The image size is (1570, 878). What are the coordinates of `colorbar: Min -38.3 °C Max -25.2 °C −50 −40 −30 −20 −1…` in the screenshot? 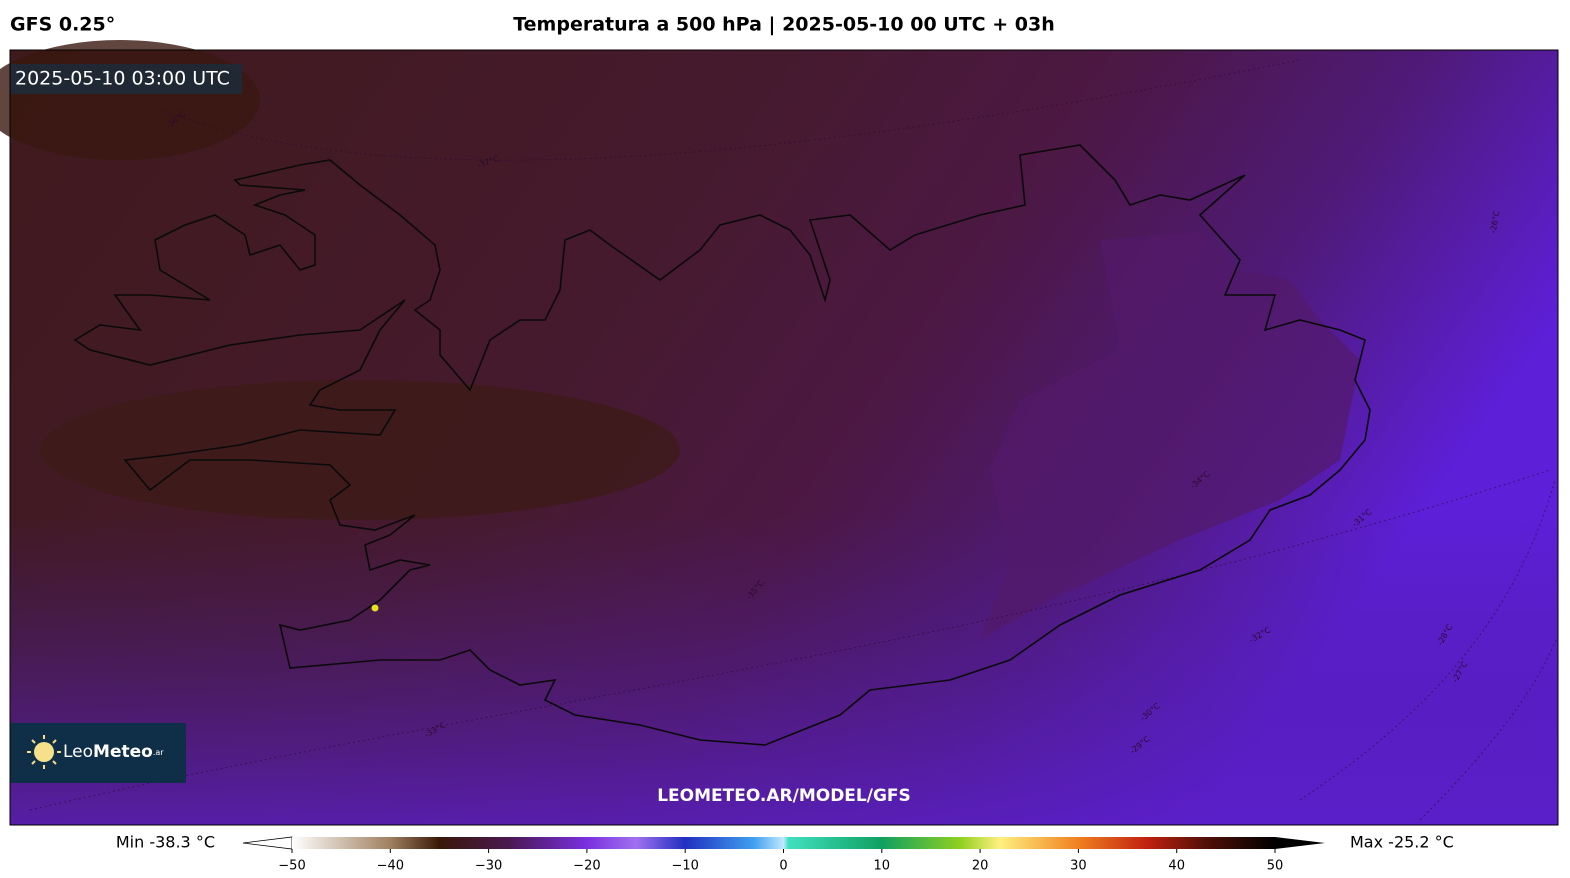 It's located at (785, 853).